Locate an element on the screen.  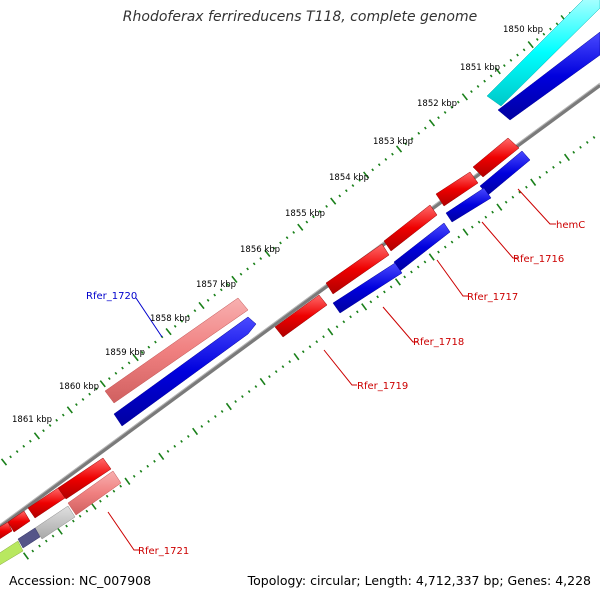
feature-green-lower is located at coordinates (12, 553).